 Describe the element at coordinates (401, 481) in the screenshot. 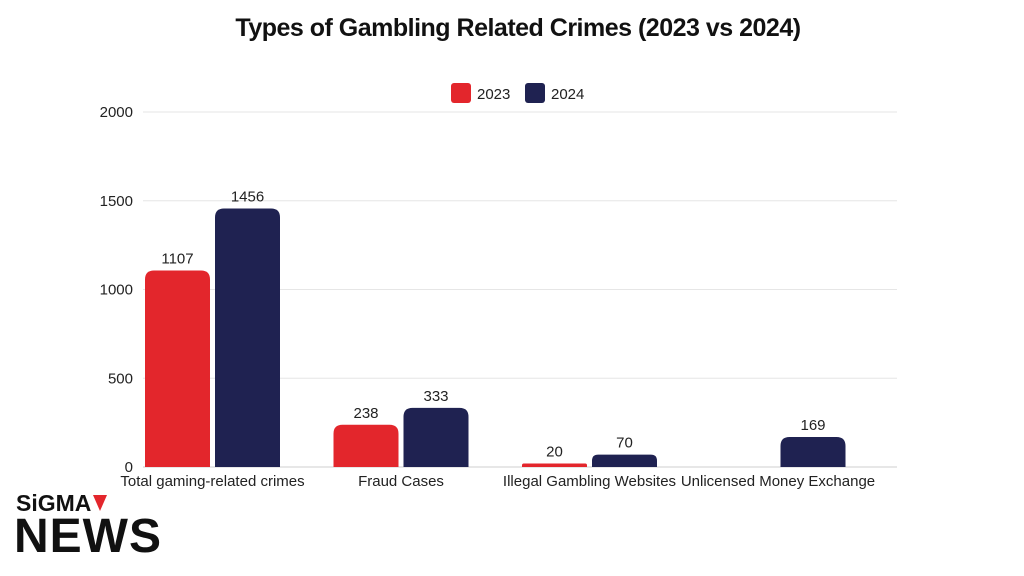

I see `category-label: Fraud Cases` at that location.